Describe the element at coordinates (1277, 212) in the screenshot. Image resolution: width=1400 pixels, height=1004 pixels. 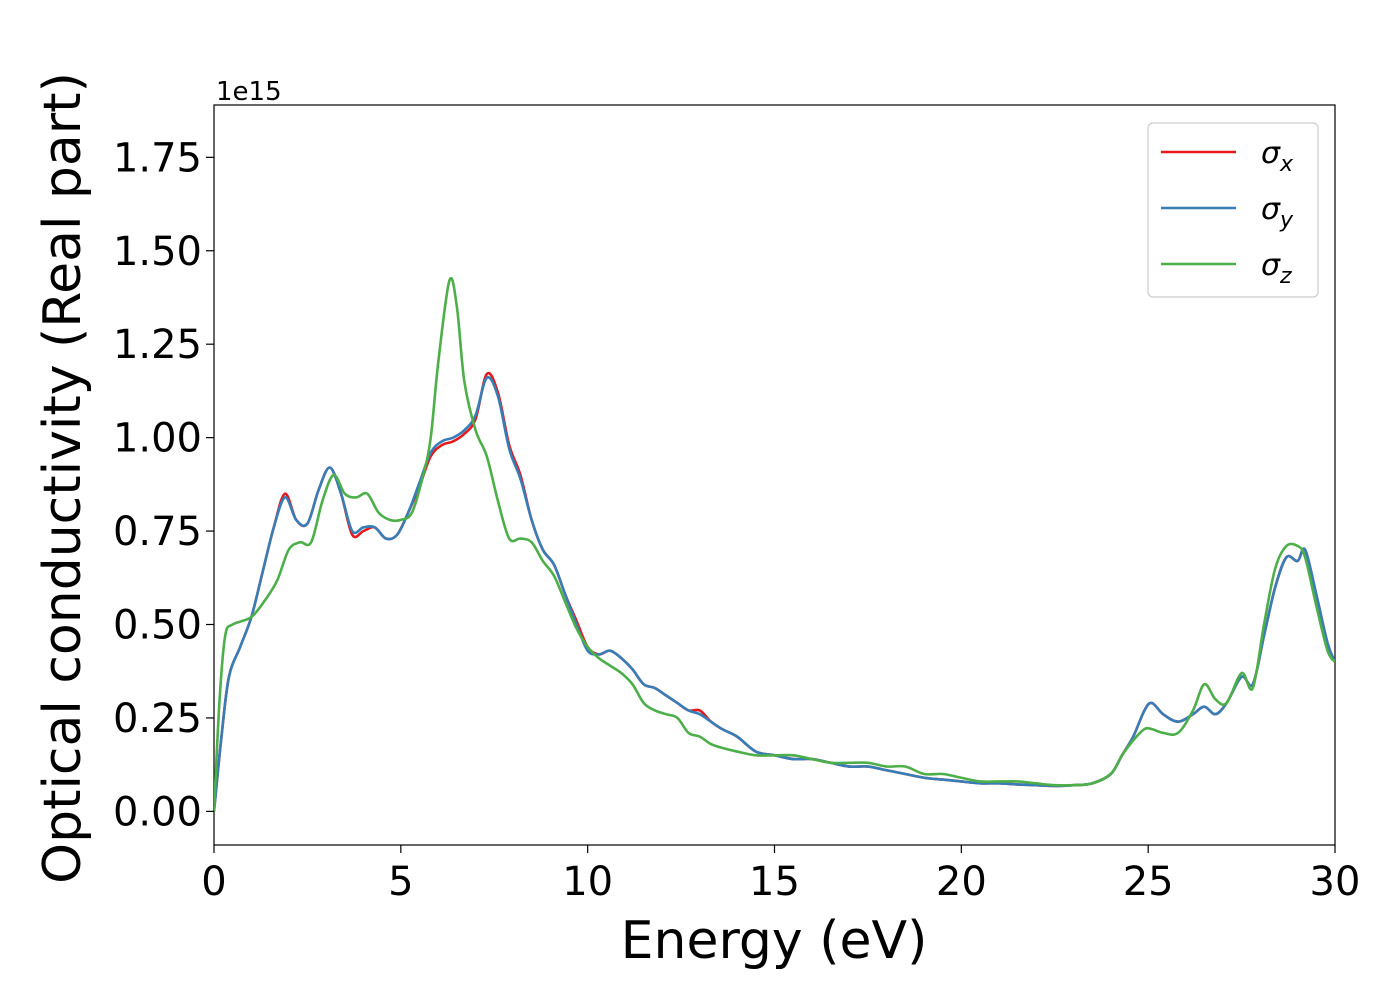
I see `legend-label-y: σy` at that location.